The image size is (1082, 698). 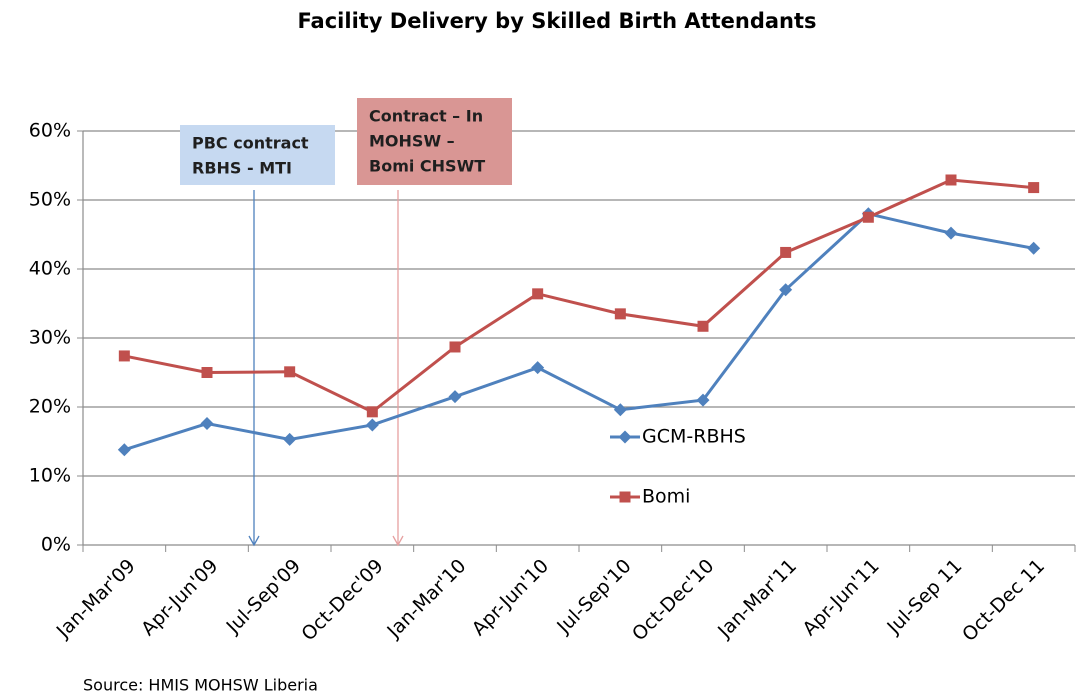 What do you see at coordinates (96, 599) in the screenshot?
I see `x-tick-label: Jan-Mar'09` at bounding box center [96, 599].